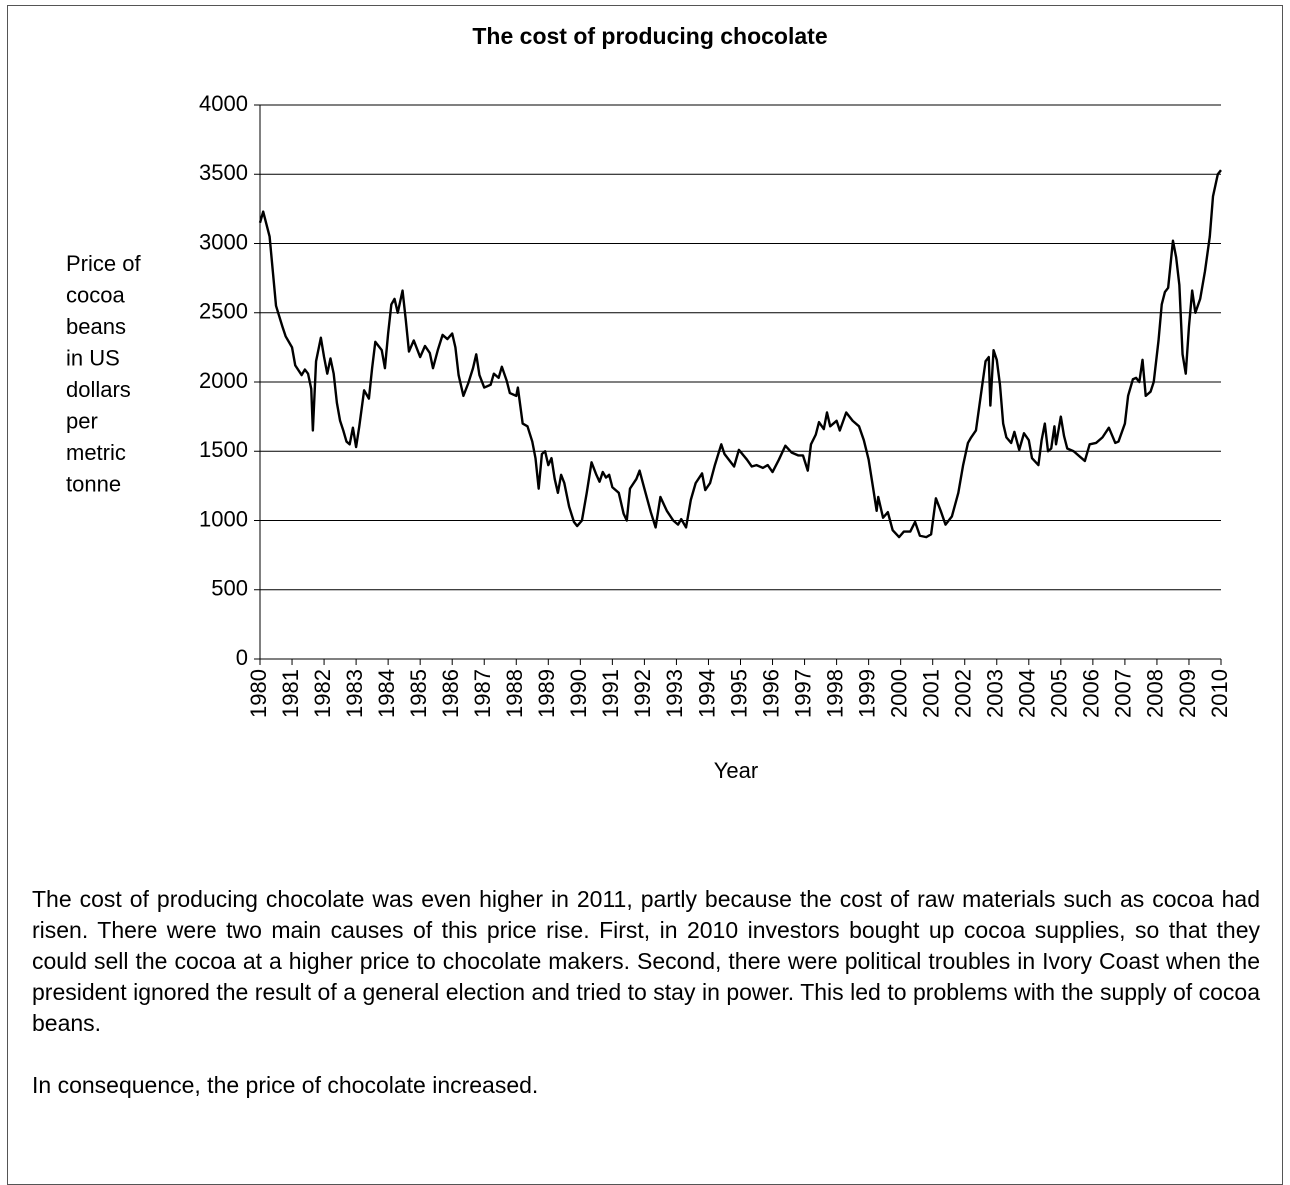  What do you see at coordinates (322, 693) in the screenshot?
I see `x-tick-label: 1982` at bounding box center [322, 693].